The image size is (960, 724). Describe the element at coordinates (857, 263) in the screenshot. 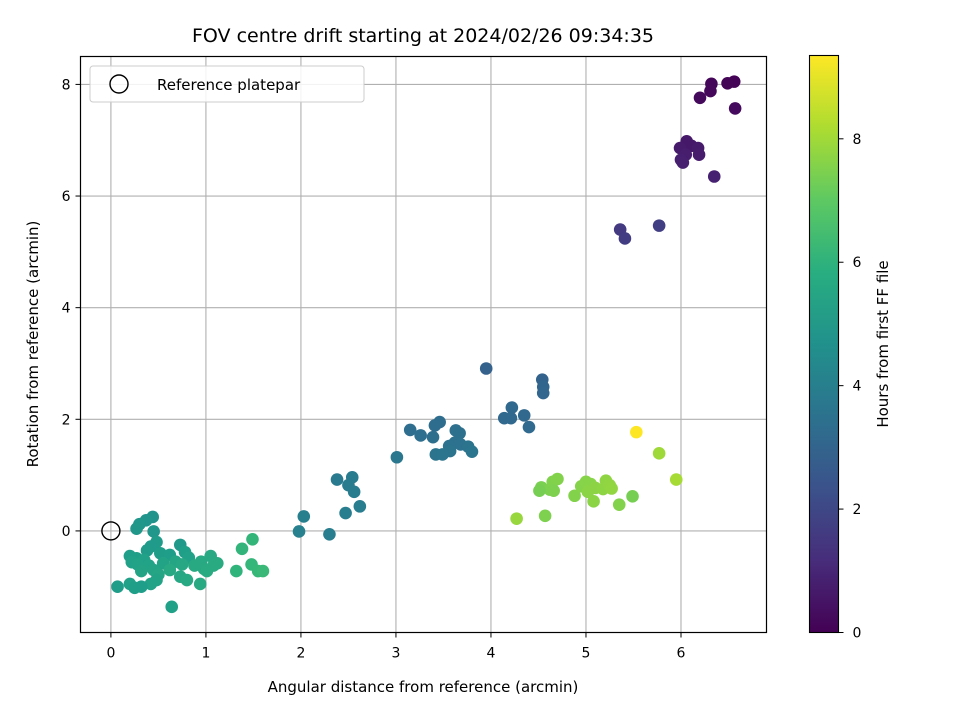

I see `colorbar-tick-label: 6` at that location.